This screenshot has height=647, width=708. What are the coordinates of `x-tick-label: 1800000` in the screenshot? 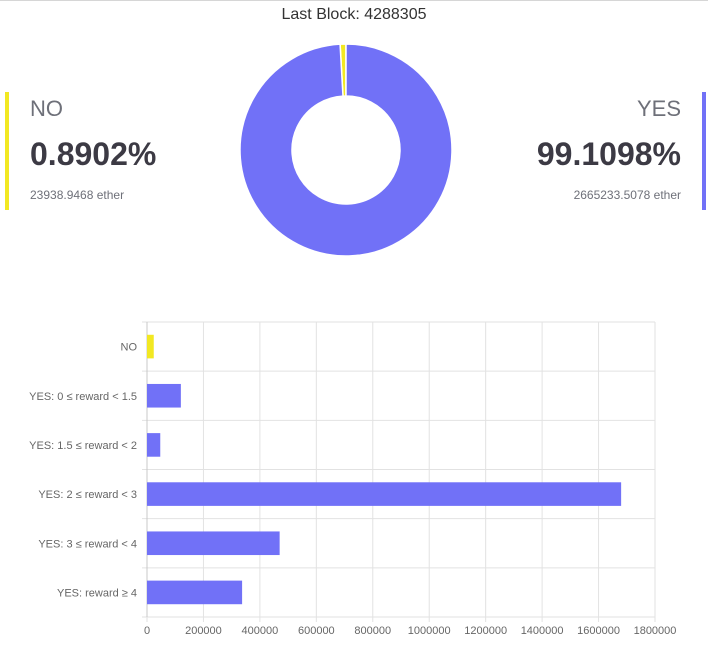 It's located at (655, 631).